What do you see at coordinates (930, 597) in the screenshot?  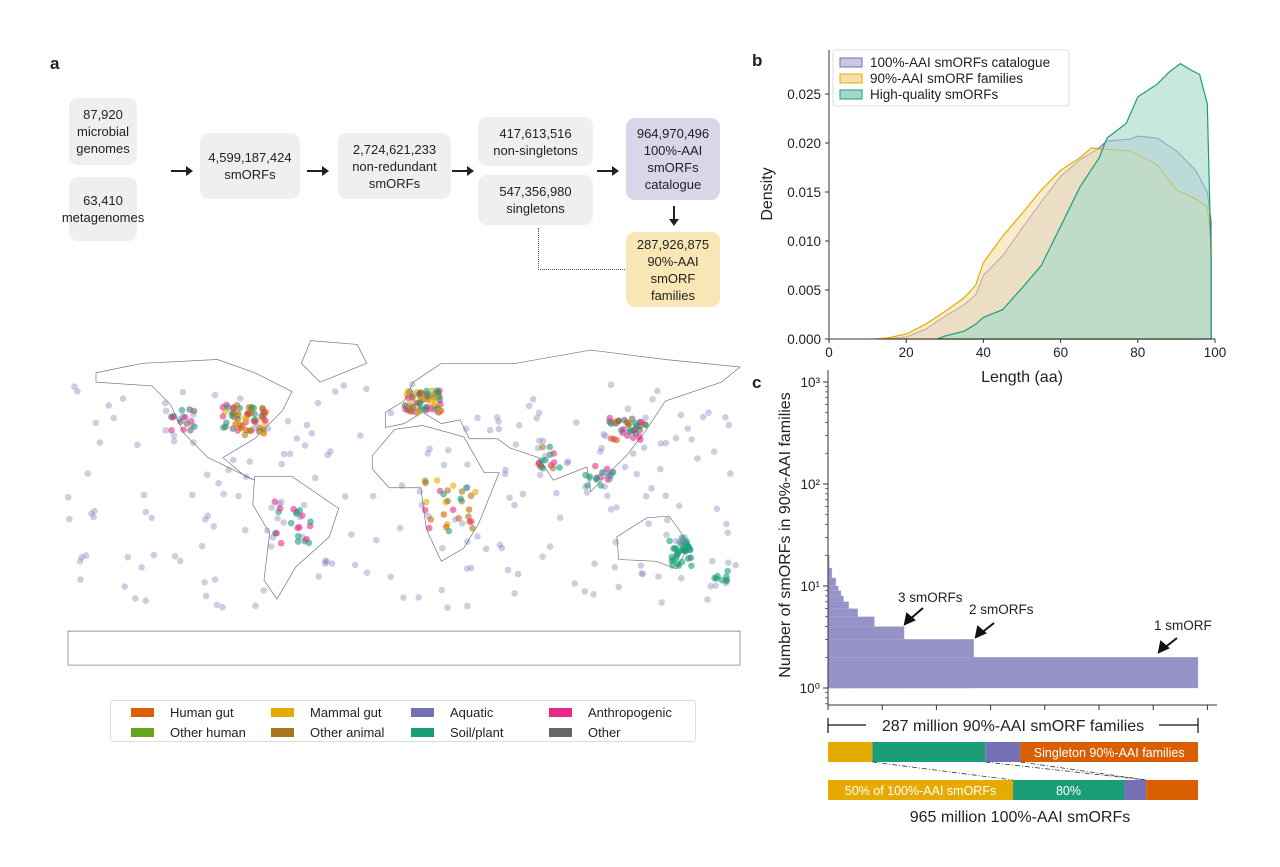 I see `annotation-3-smorfs: 3 smORFs` at bounding box center [930, 597].